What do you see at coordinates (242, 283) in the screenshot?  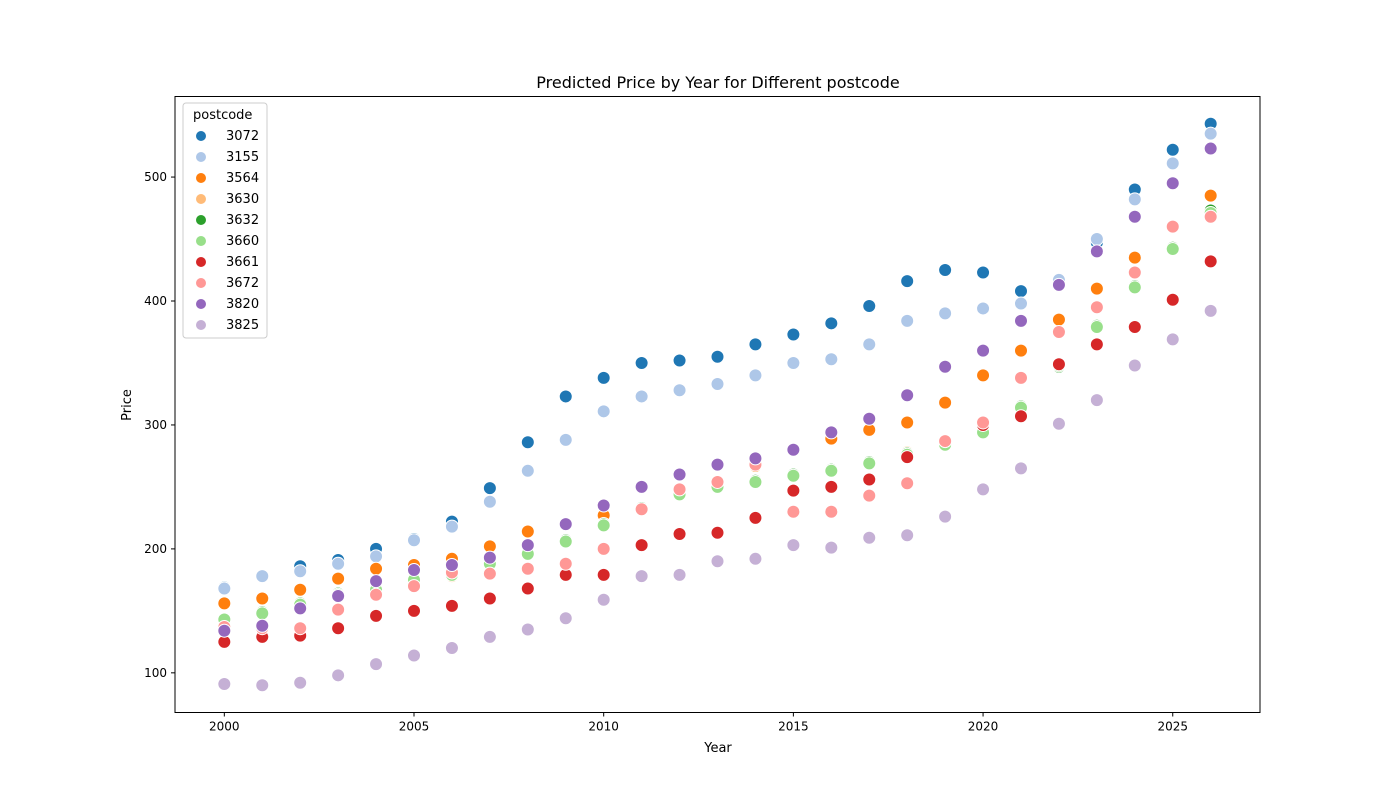 I see `legend-label: 3672` at bounding box center [242, 283].